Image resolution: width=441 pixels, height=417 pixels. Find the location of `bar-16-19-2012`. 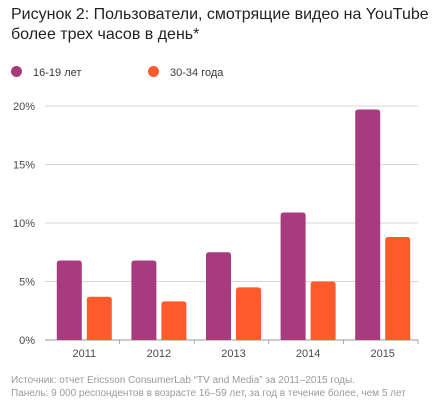

bar-16-19-2012 is located at coordinates (144, 300).